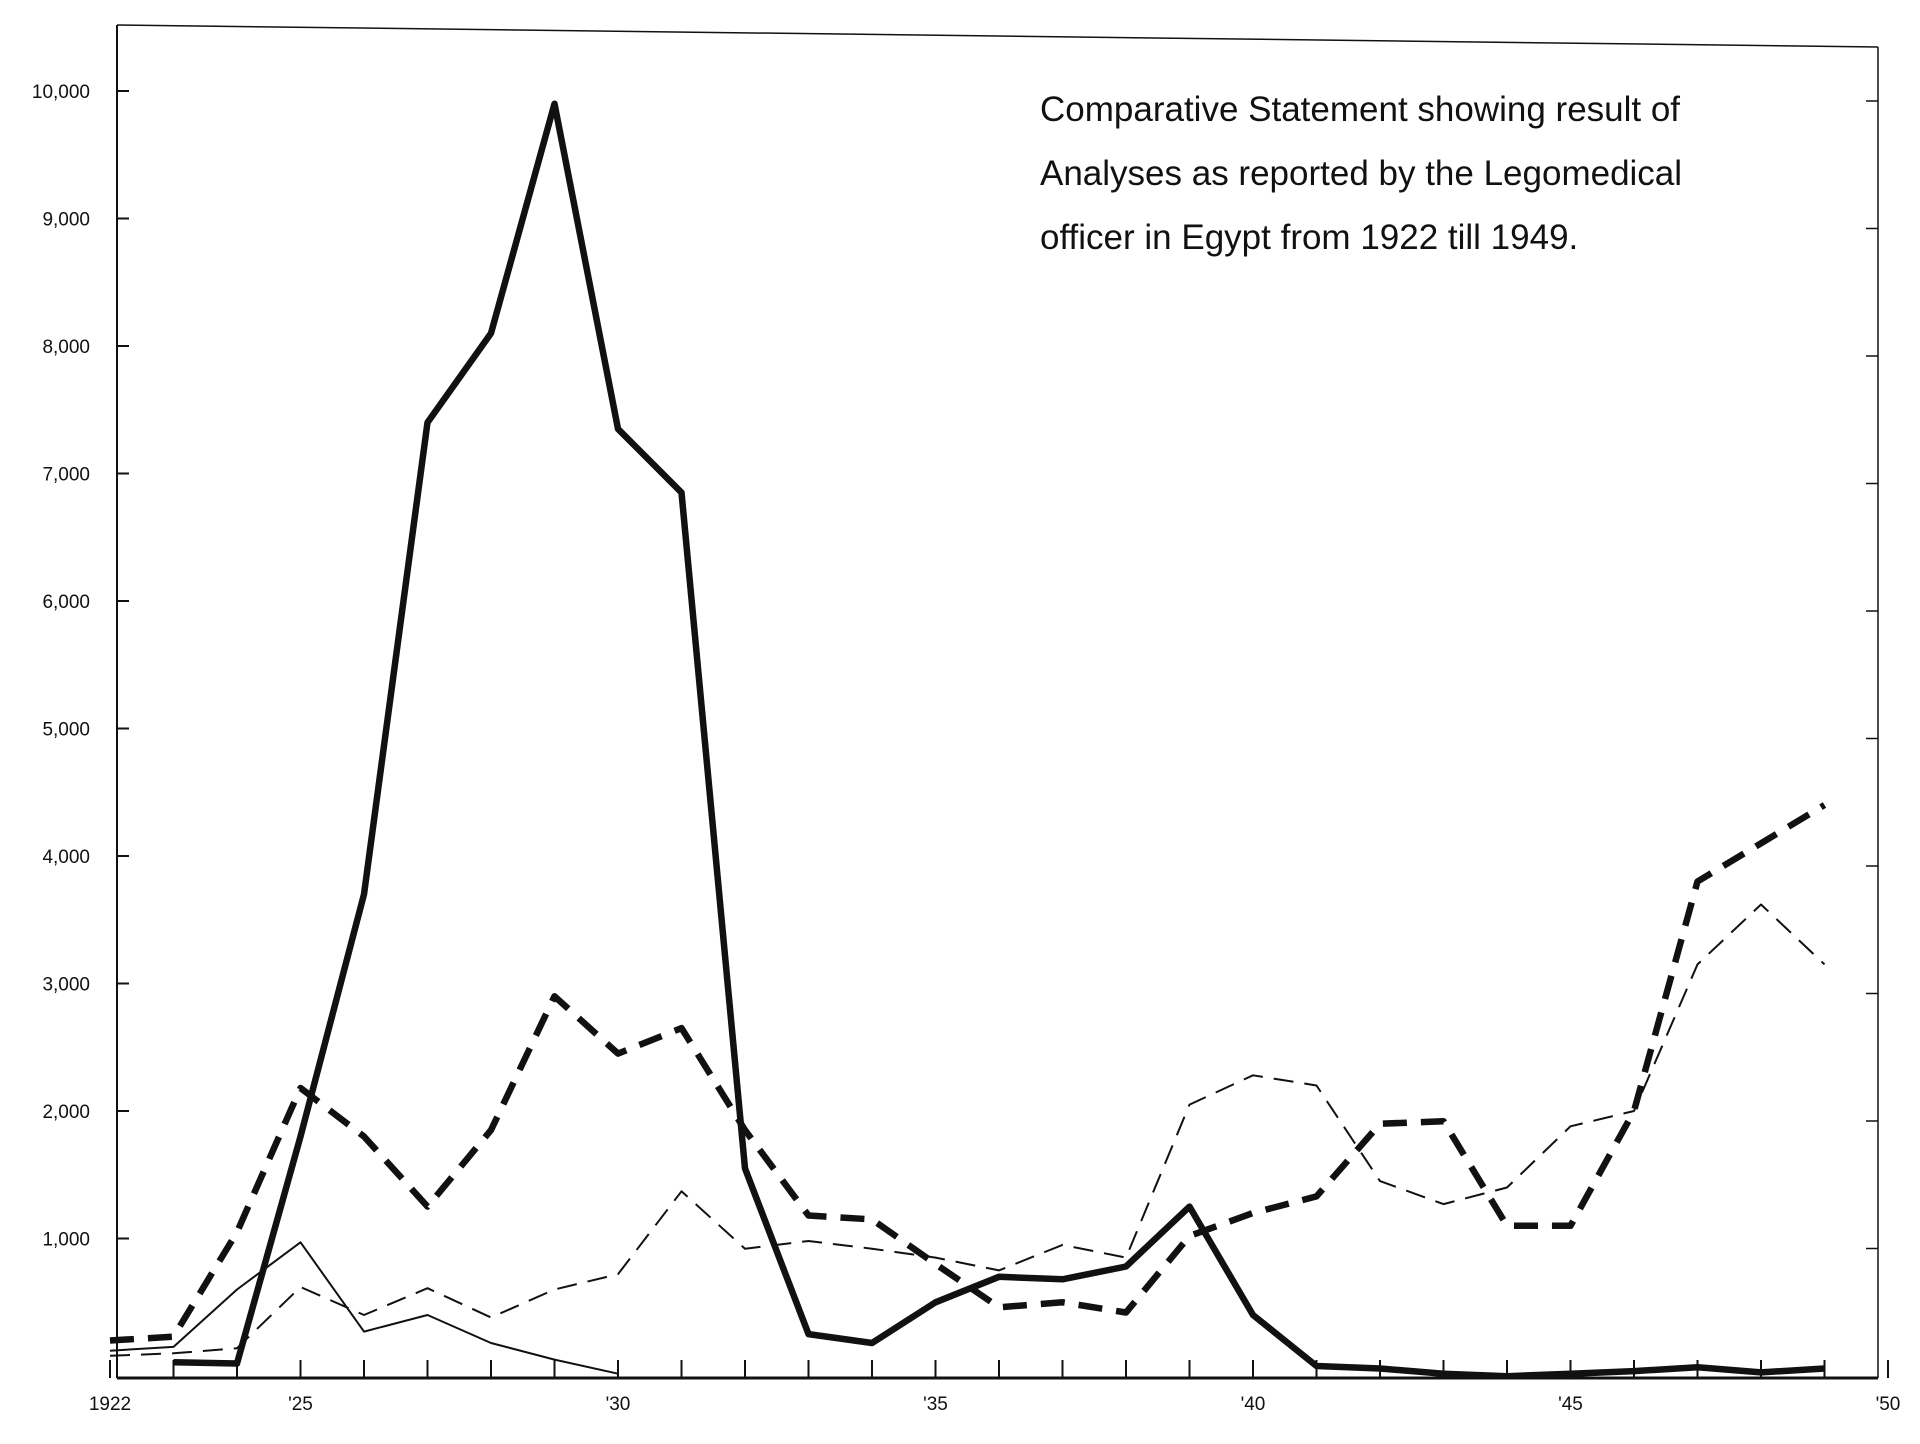  I want to click on x-tick-label-1950: '50, so click(1888, 1404).